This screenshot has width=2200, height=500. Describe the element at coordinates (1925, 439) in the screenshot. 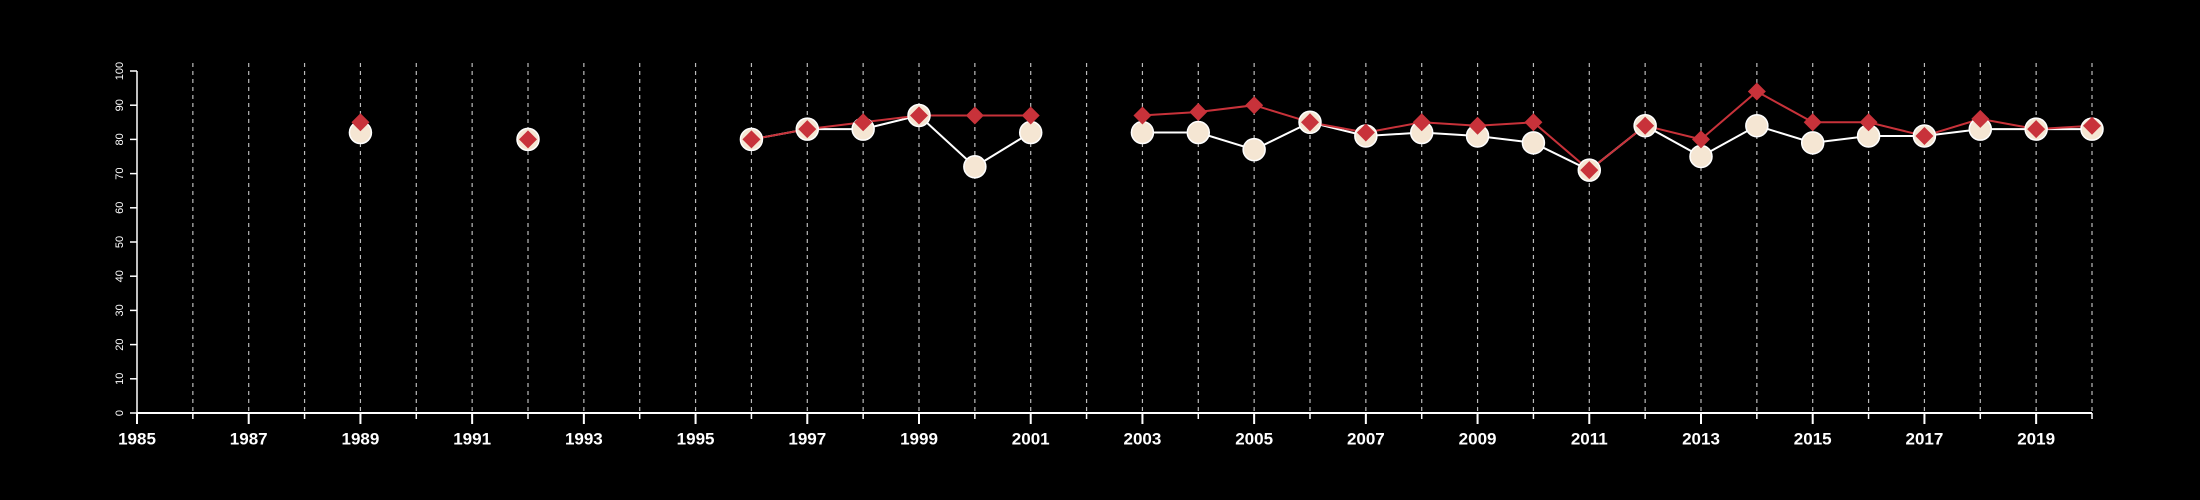

I see `x-tick-label-2017: 2017` at that location.